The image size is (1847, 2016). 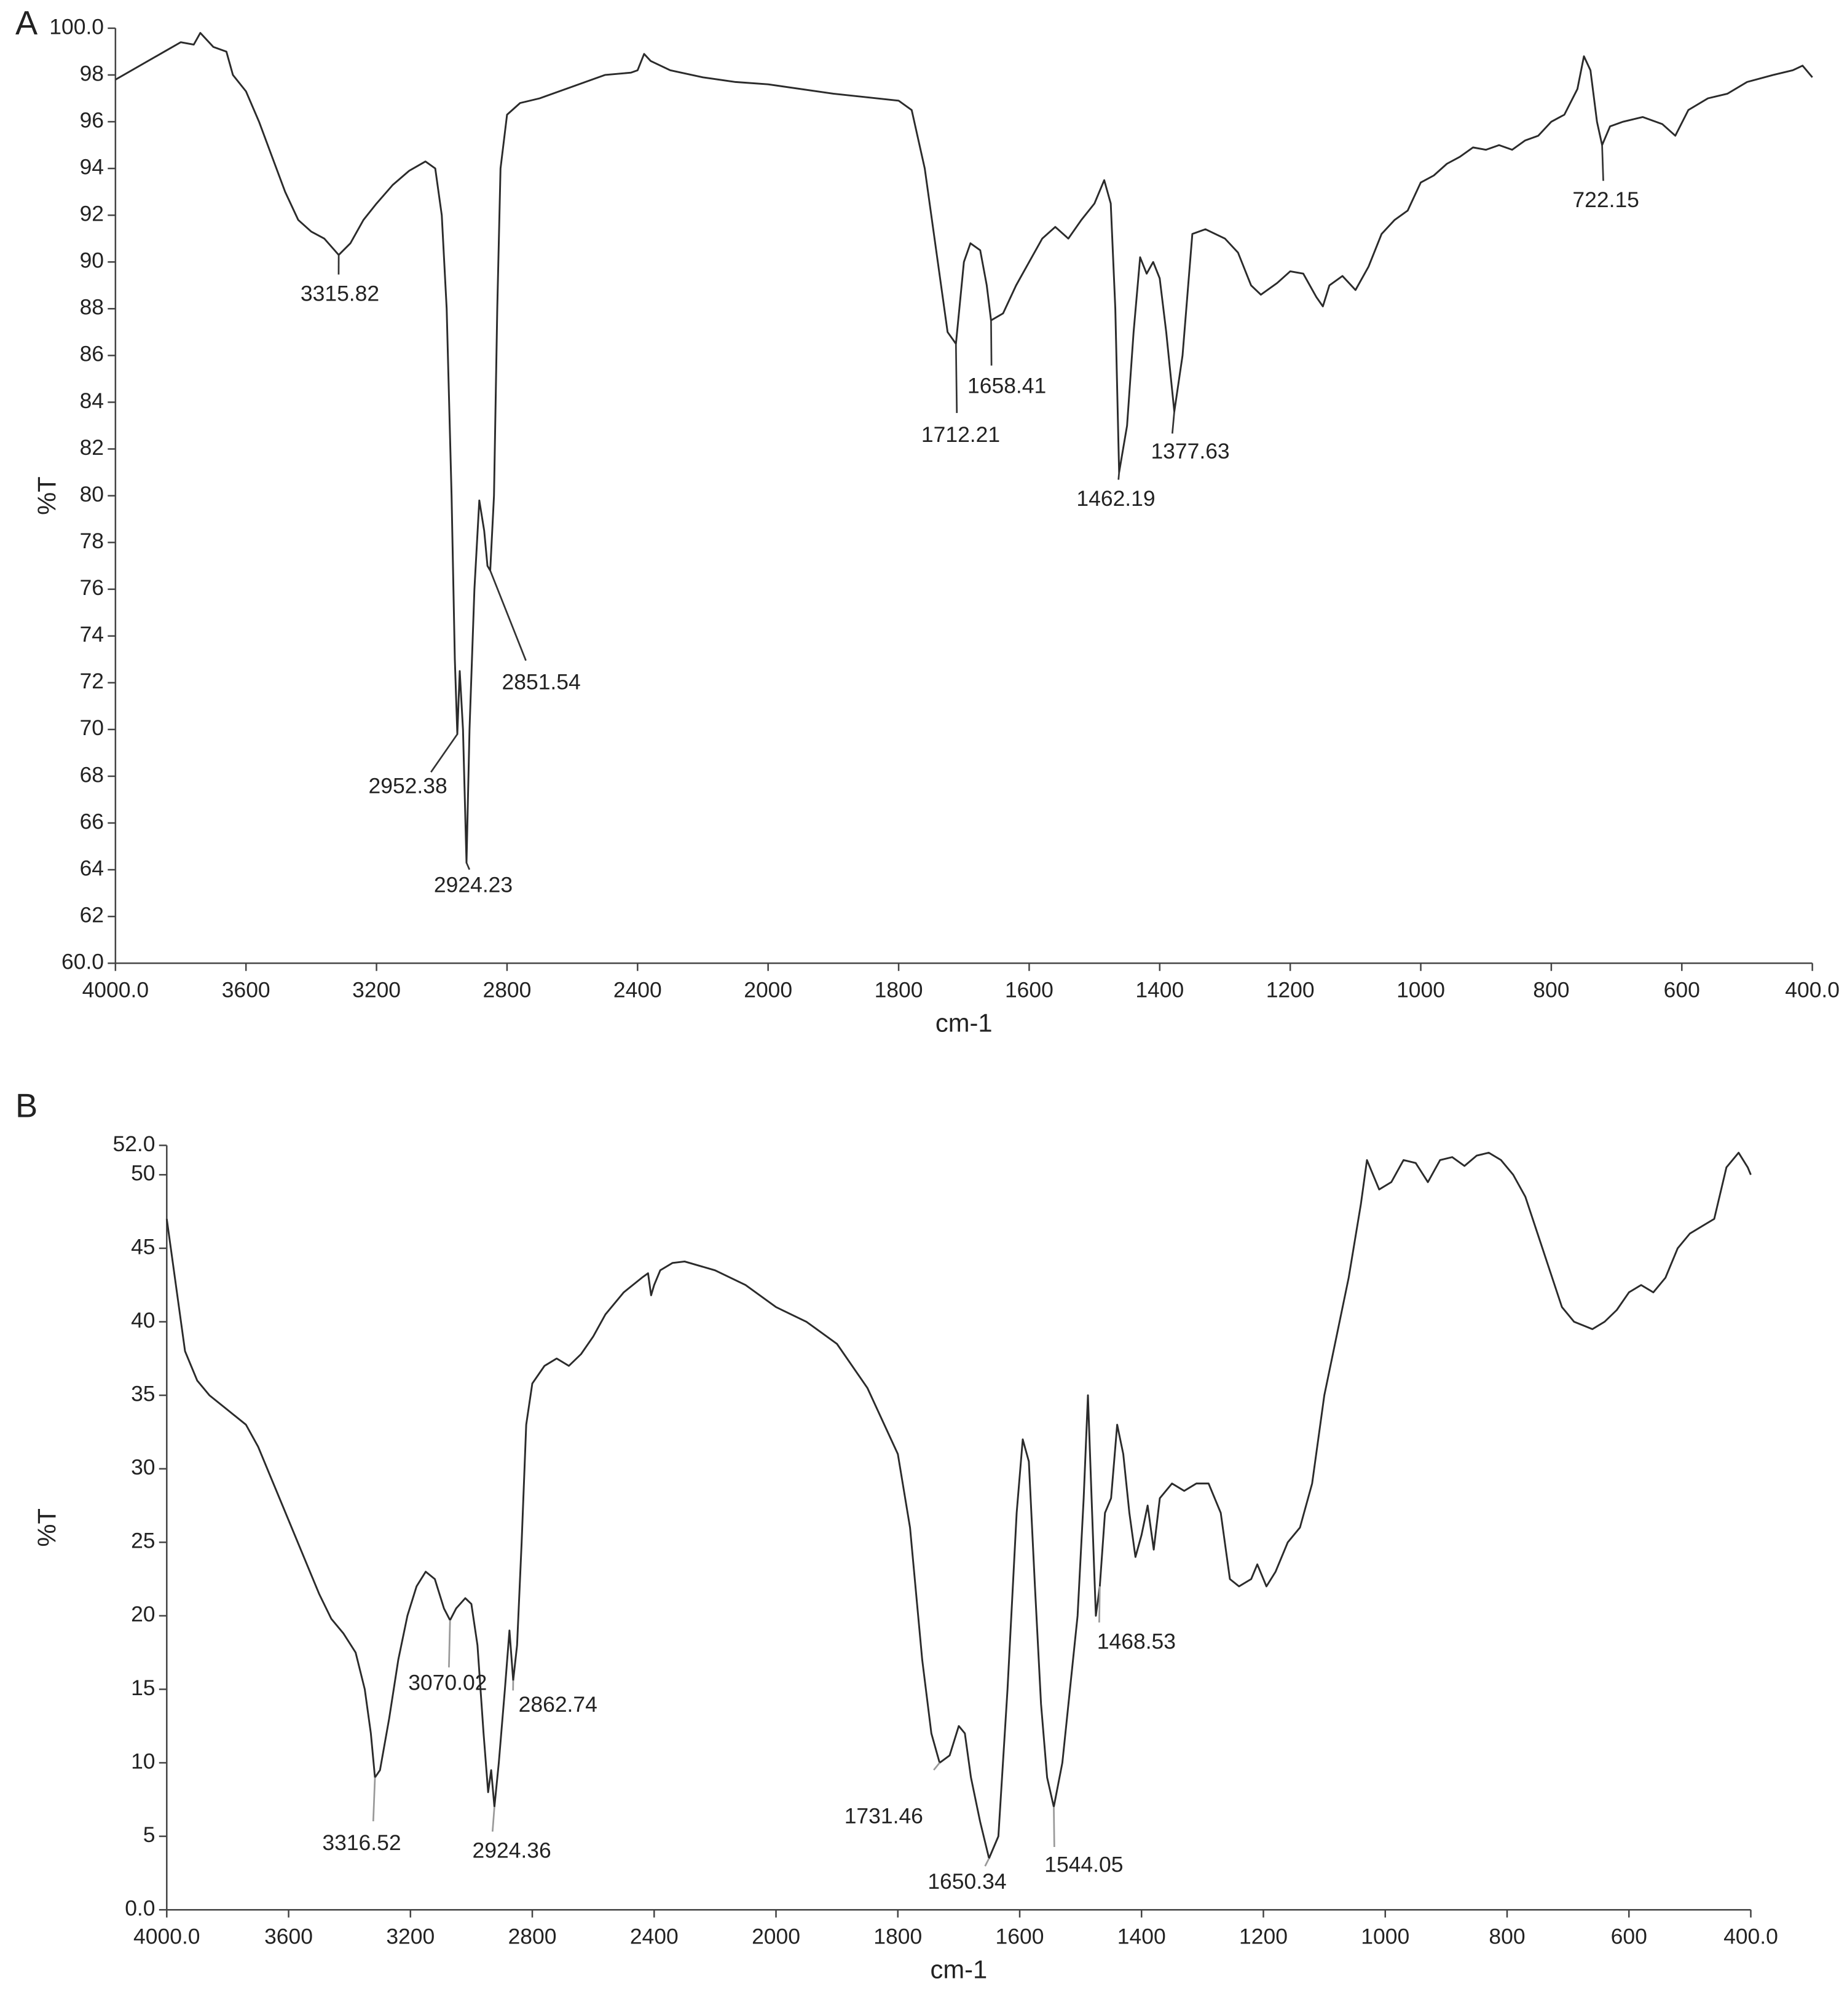 What do you see at coordinates (1190, 451) in the screenshot?
I see `peak-label: 1377.63` at bounding box center [1190, 451].